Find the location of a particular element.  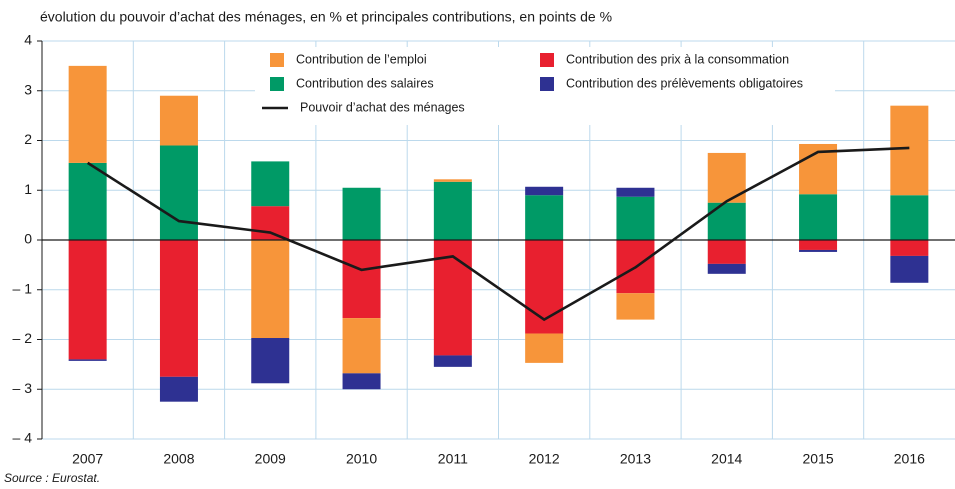

y-tick-label: – 2 is located at coordinates (23, 338).